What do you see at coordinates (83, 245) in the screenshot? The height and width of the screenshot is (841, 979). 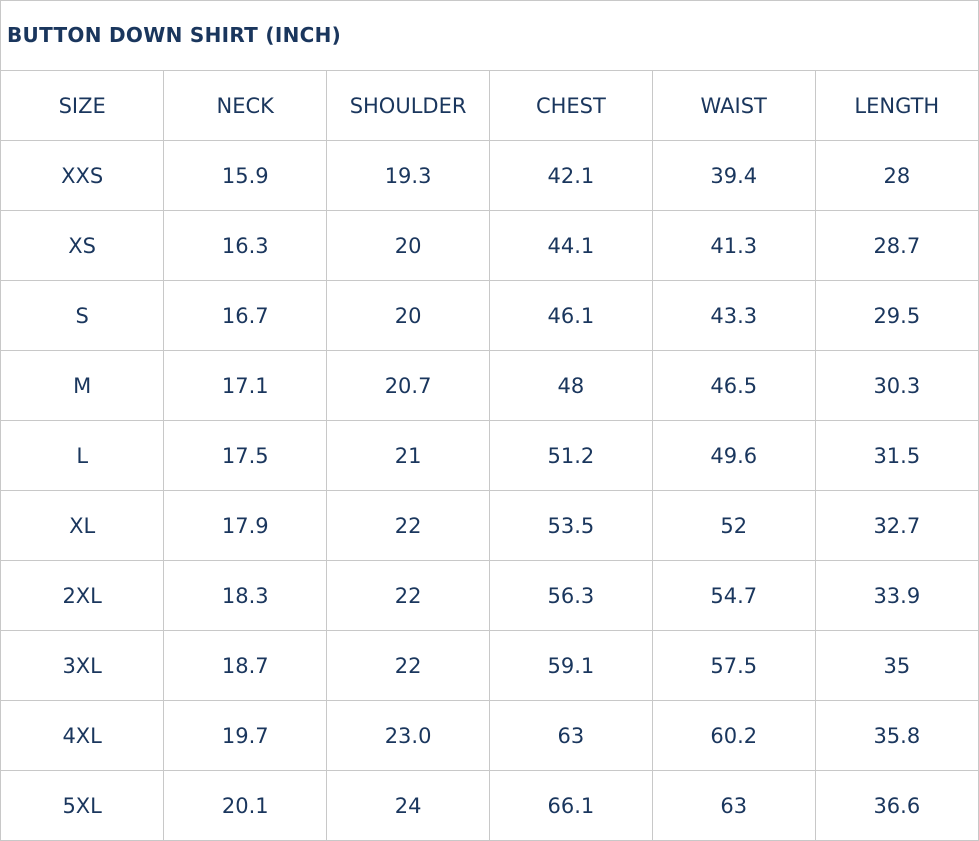 I see `table-cell: XS` at bounding box center [83, 245].